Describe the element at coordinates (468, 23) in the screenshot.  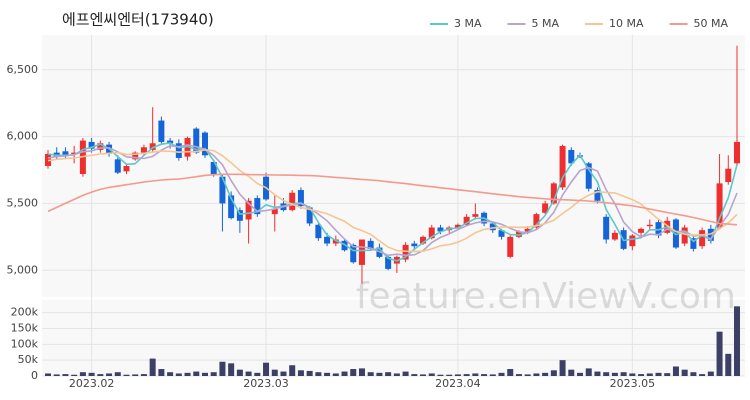
I see `legend-label: 3 MA` at that location.